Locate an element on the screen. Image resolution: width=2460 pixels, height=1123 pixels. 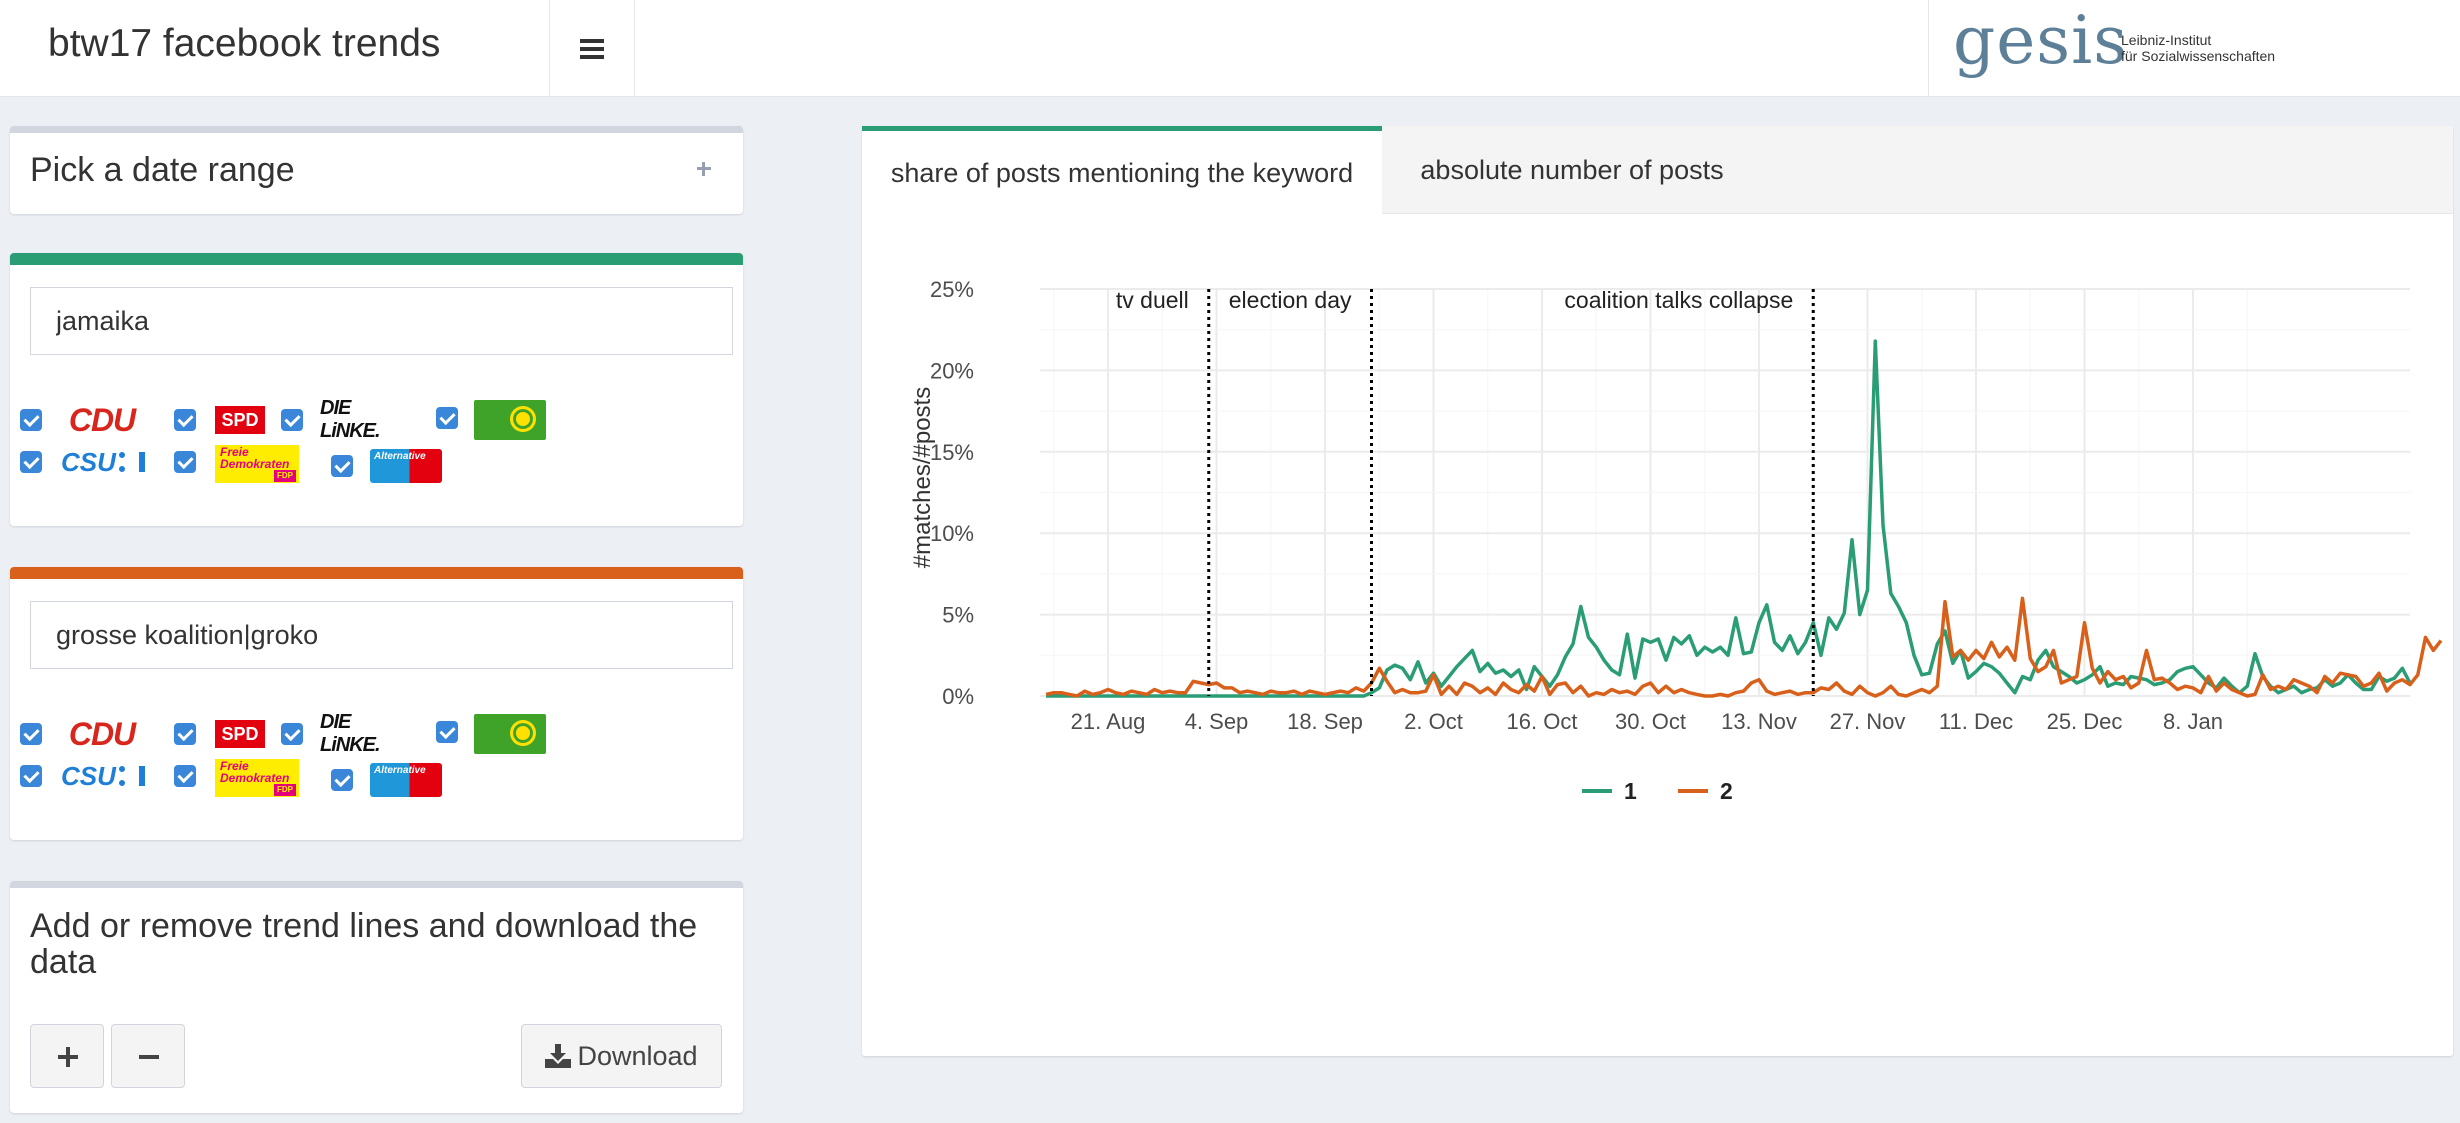
x-tick-label: 11. Dec is located at coordinates (1976, 721).